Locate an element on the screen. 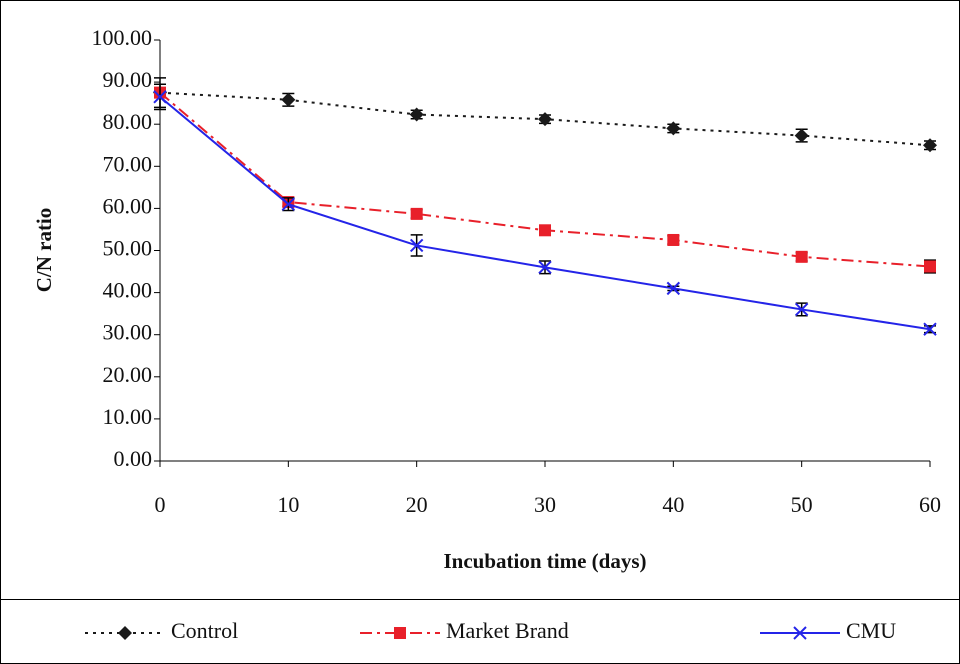 Image resolution: width=960 pixels, height=664 pixels. y-tick-label: 60.00 is located at coordinates (128, 205).